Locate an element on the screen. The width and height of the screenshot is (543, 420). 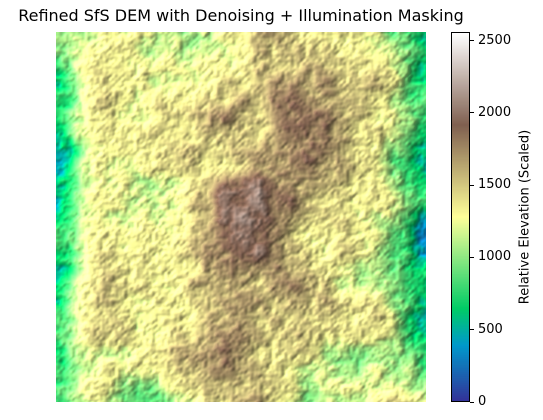
colorbar-label: Relative Elevation (Scaled) is located at coordinates (525, 217).